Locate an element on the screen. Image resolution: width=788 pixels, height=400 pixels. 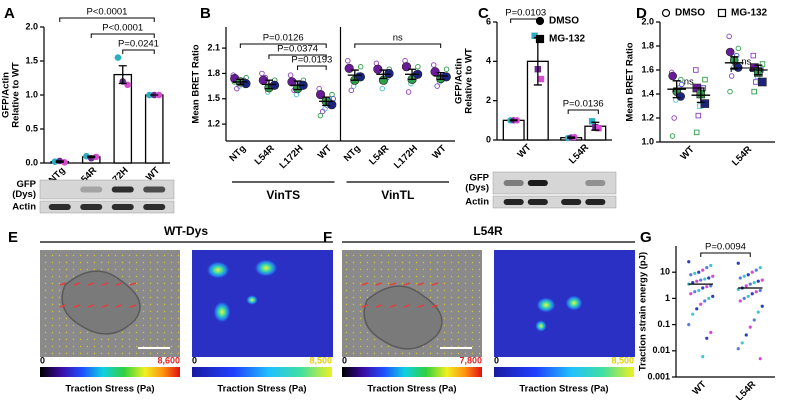
y-tick-label: 1.4 is located at coordinates (647, 93).